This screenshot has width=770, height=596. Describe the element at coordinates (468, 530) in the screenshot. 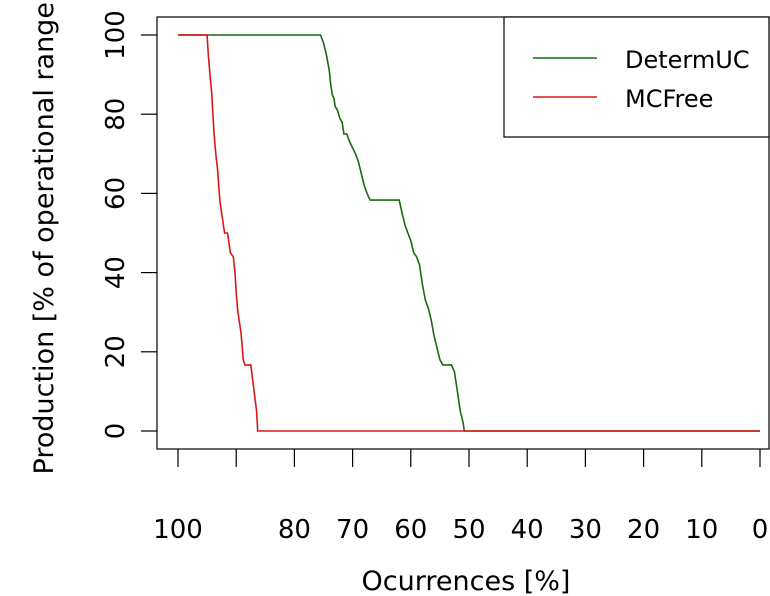

I see `x-tick-label-50: 50` at that location.